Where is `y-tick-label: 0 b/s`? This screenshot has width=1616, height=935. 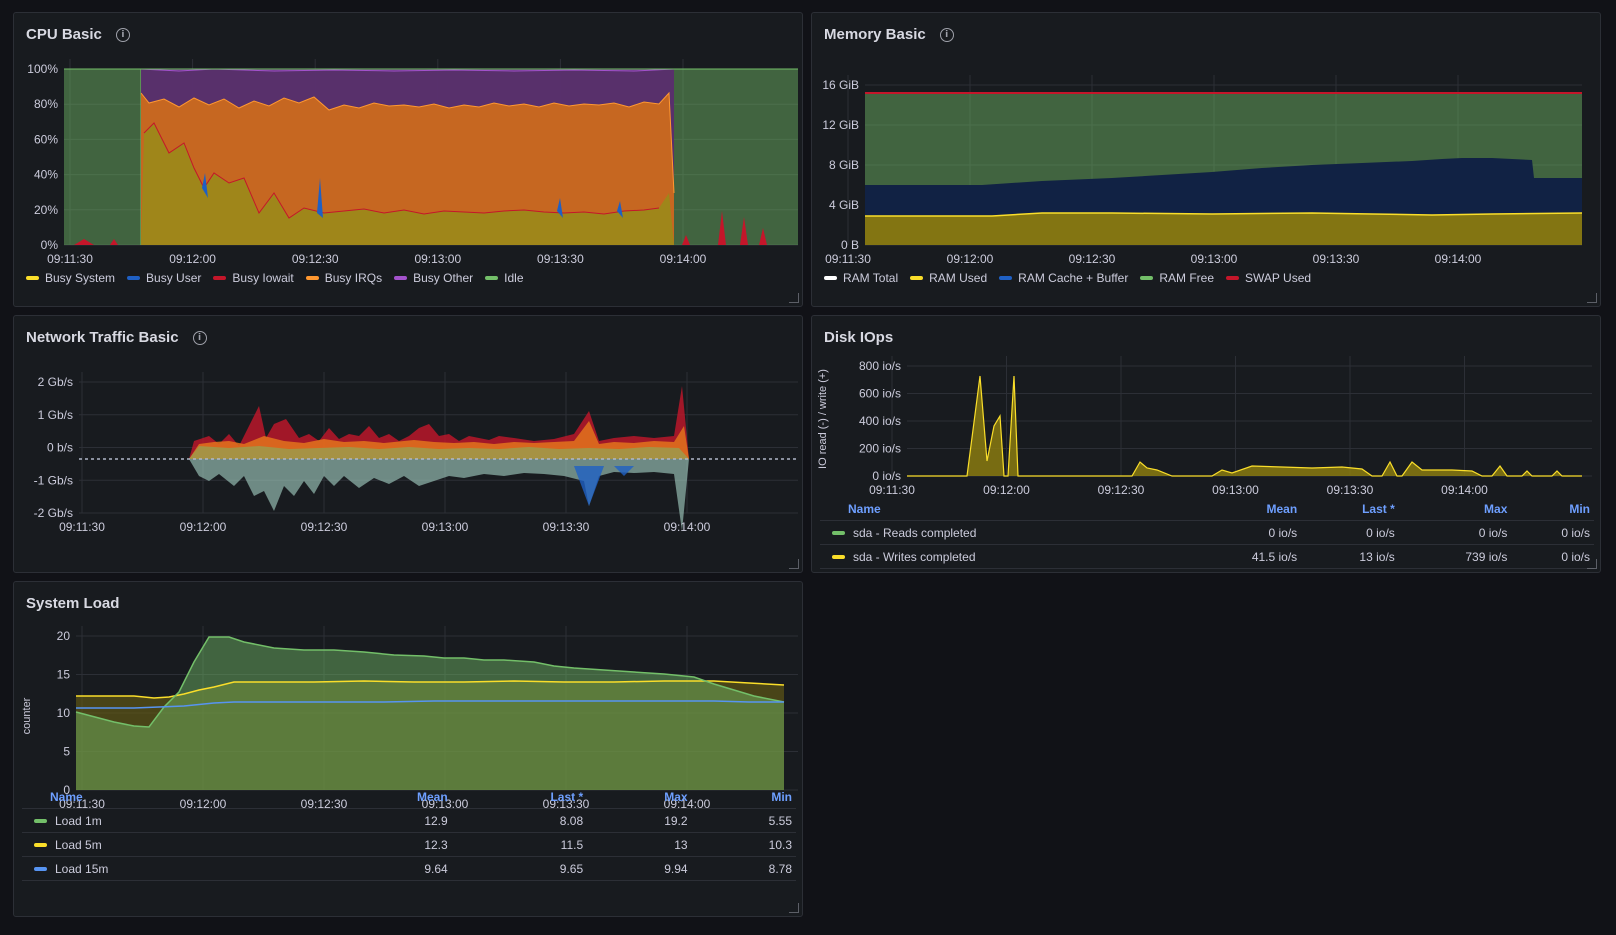
y-tick-label: 0 b/s is located at coordinates (60, 448).